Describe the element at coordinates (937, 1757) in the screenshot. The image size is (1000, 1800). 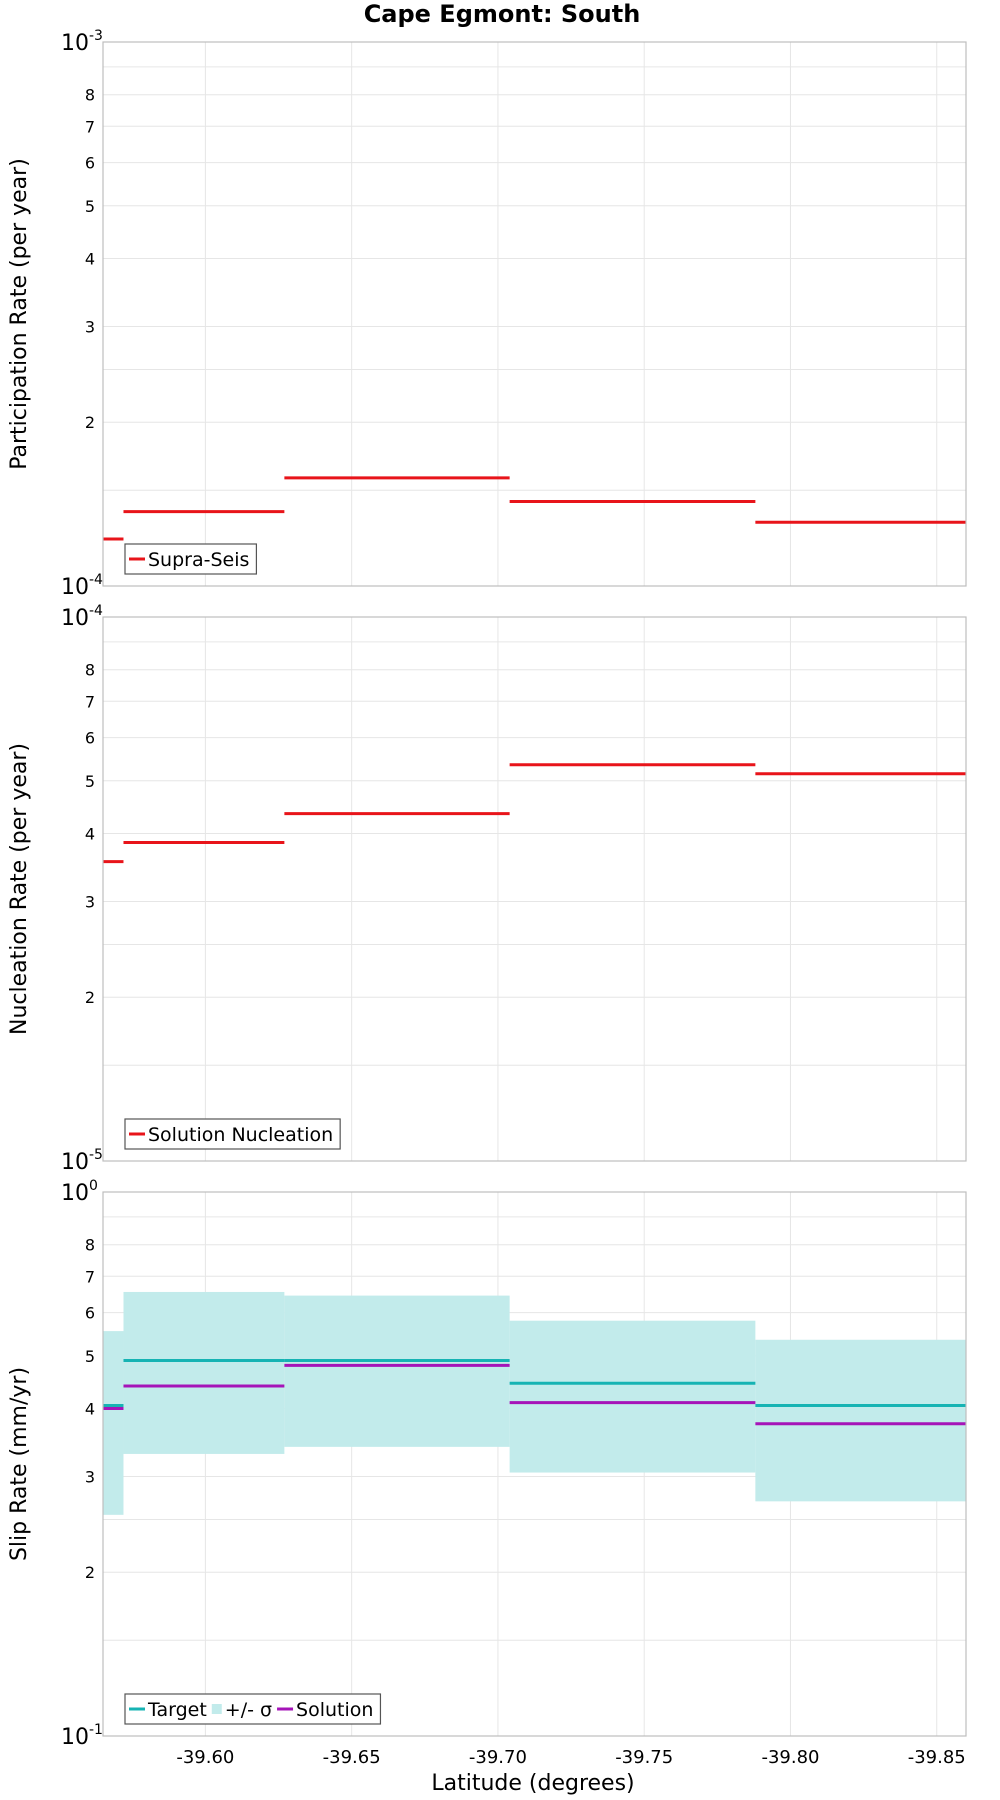
I see `x-tick-label: -39.85` at that location.